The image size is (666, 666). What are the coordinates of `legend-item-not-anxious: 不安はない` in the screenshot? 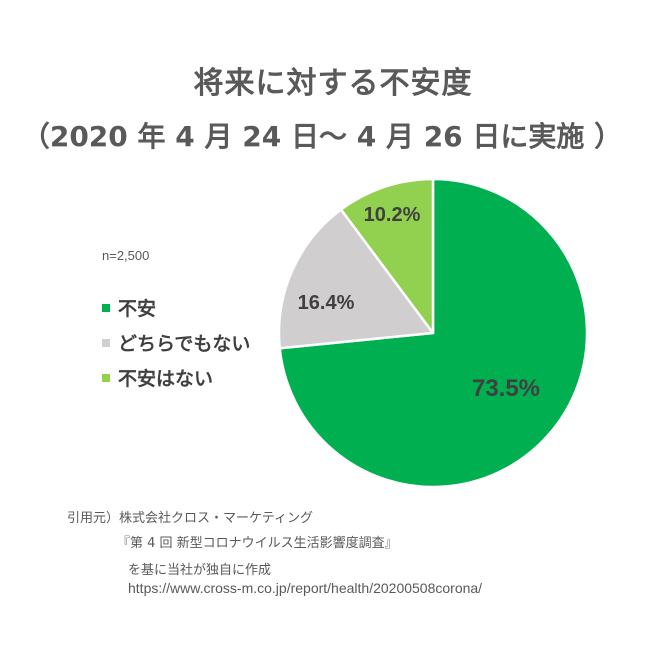 It's located at (176, 377).